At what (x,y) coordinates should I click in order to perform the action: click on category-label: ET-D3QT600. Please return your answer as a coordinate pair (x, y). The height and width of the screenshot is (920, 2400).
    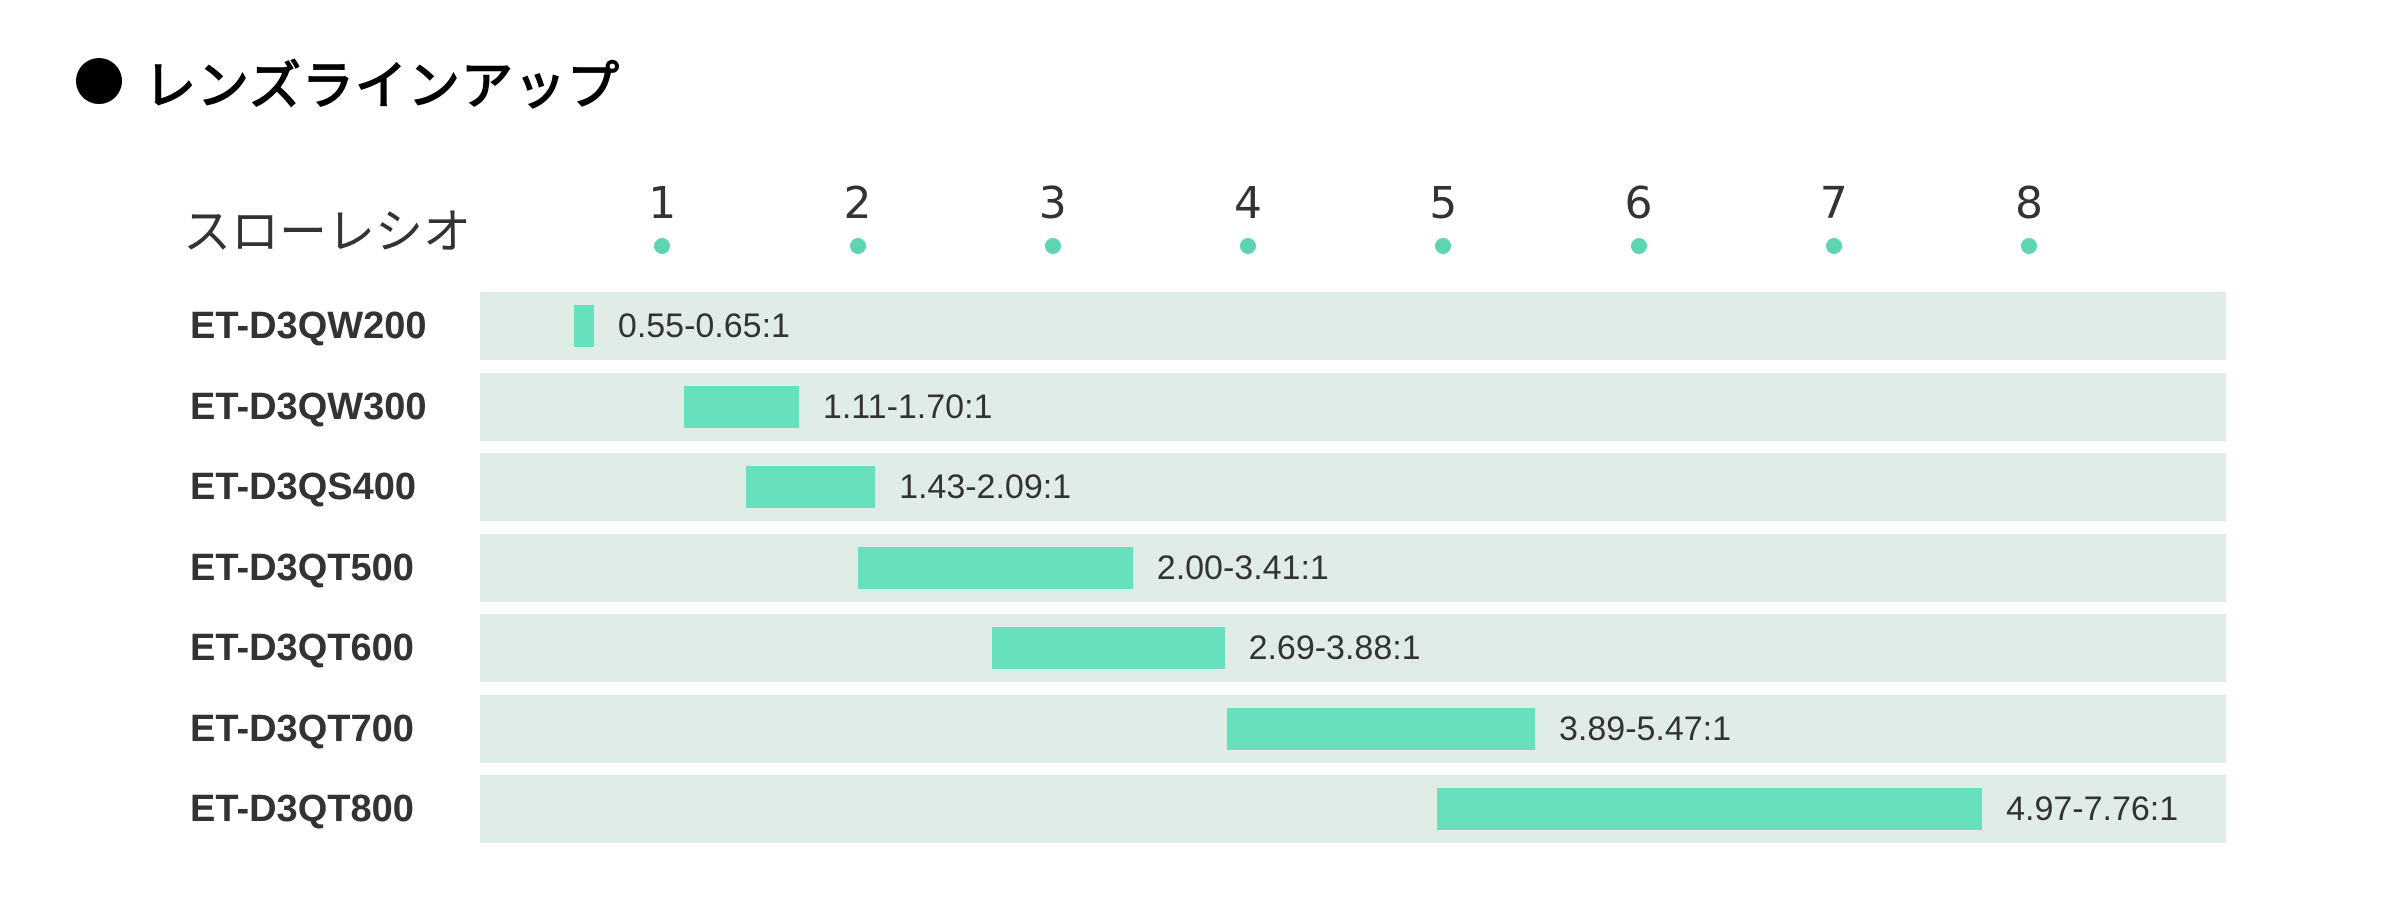
    Looking at the image, I should click on (302, 648).